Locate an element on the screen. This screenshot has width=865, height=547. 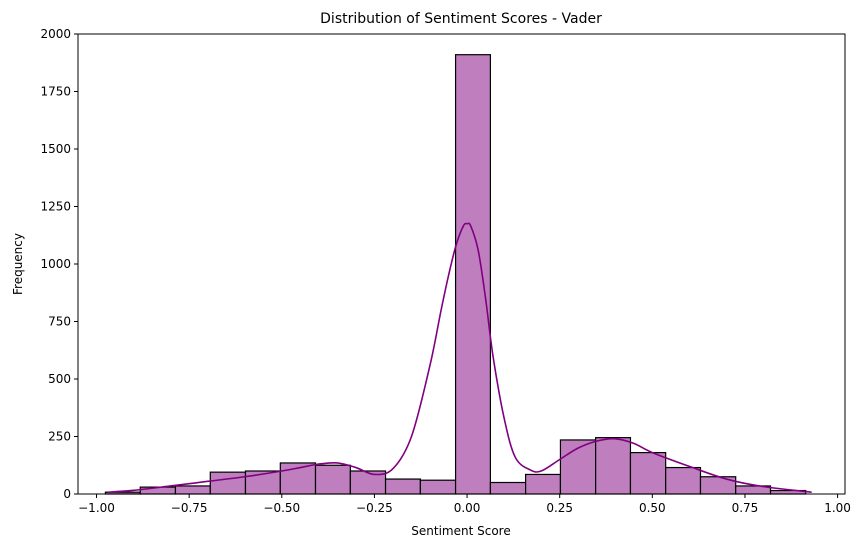
x-tick-label: 0.00 is located at coordinates (467, 508).